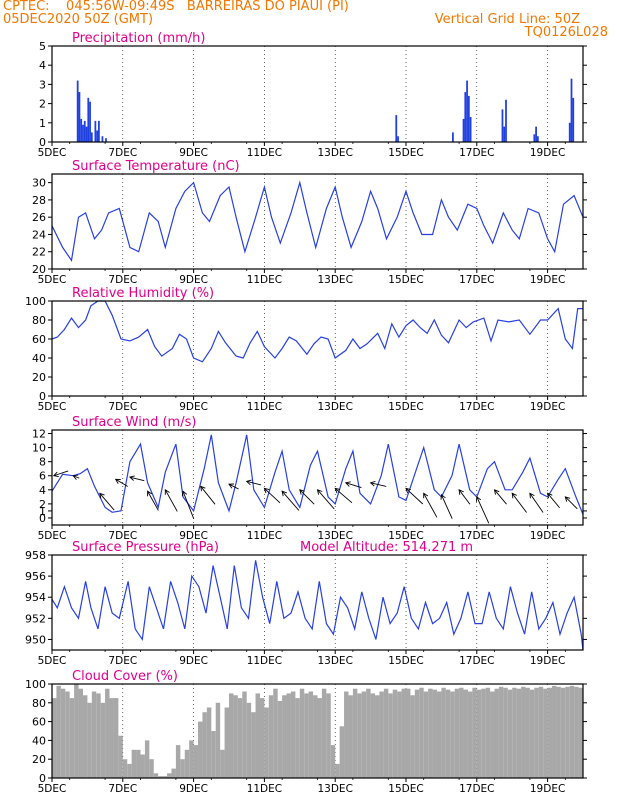 The width and height of the screenshot is (618, 800). Describe the element at coordinates (35, 639) in the screenshot. I see `y-tick-label: 950` at that location.